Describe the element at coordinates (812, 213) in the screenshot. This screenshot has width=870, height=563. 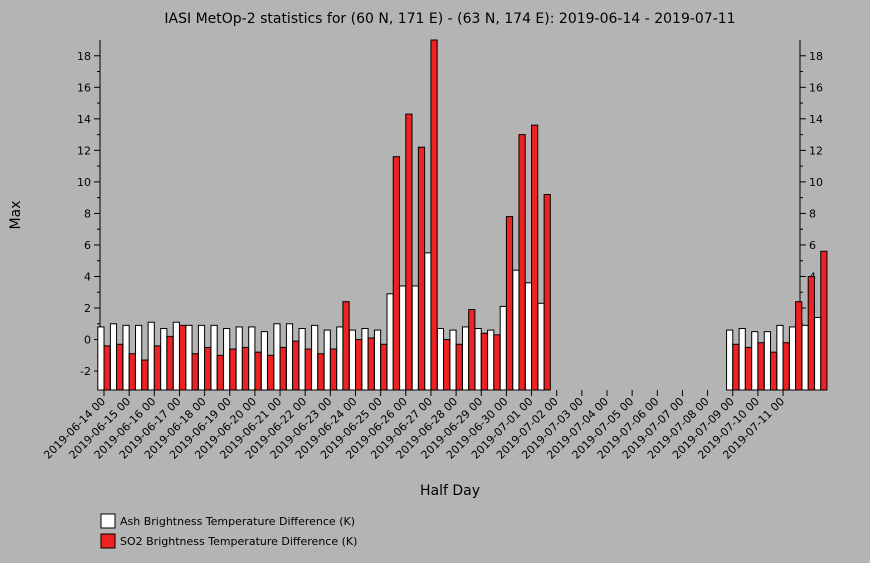
I see `y-tick-label-right: 8` at that location.